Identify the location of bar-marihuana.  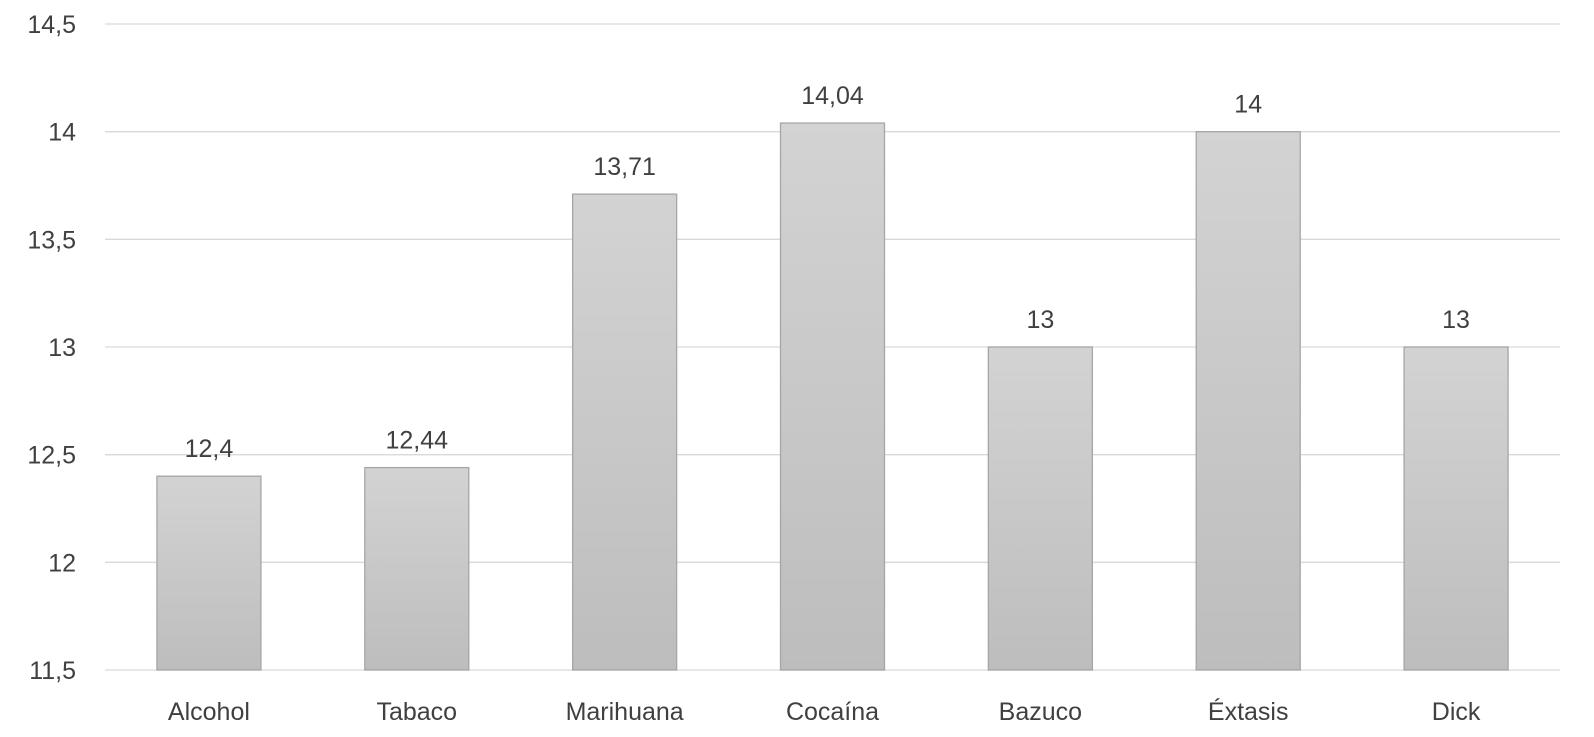
(624, 432).